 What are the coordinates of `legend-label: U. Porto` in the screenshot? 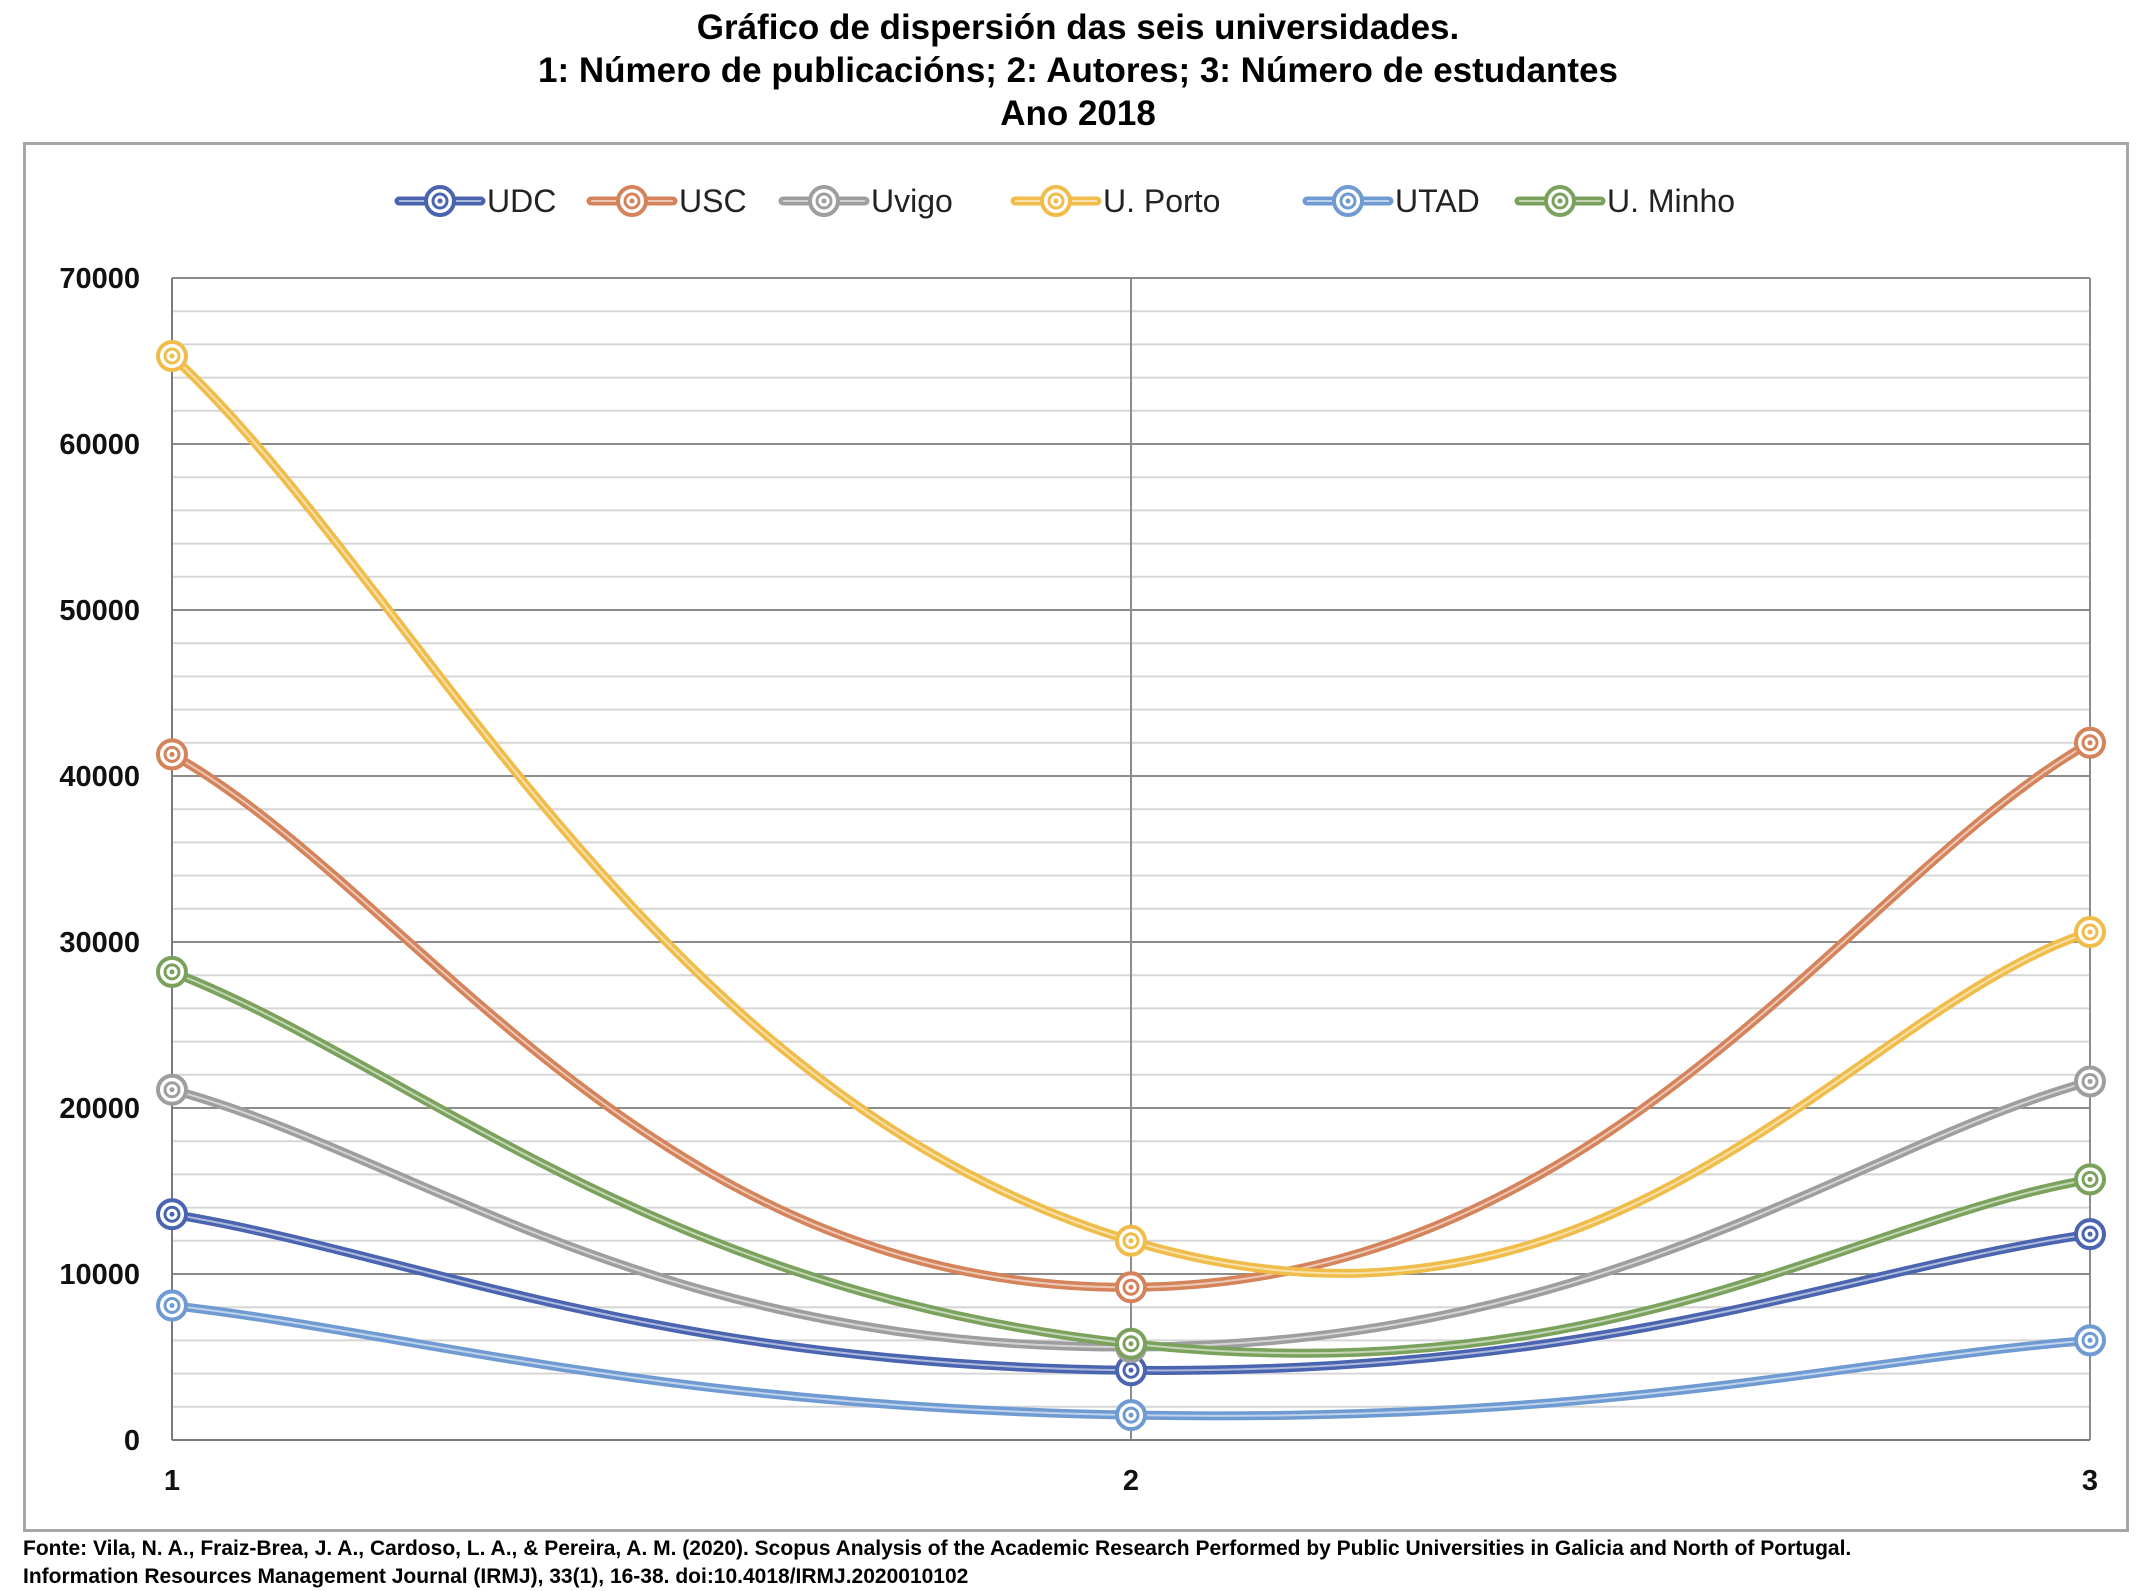 It's located at (1161, 201).